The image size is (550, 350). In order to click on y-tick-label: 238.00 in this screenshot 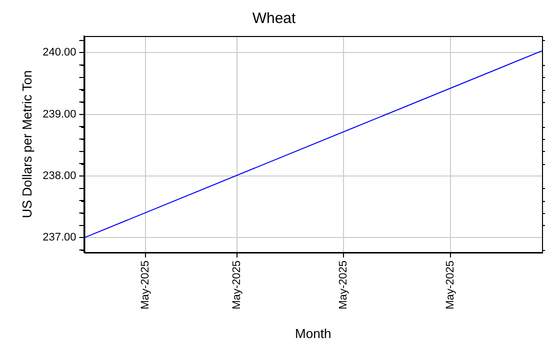, I will do `click(59, 176)`.